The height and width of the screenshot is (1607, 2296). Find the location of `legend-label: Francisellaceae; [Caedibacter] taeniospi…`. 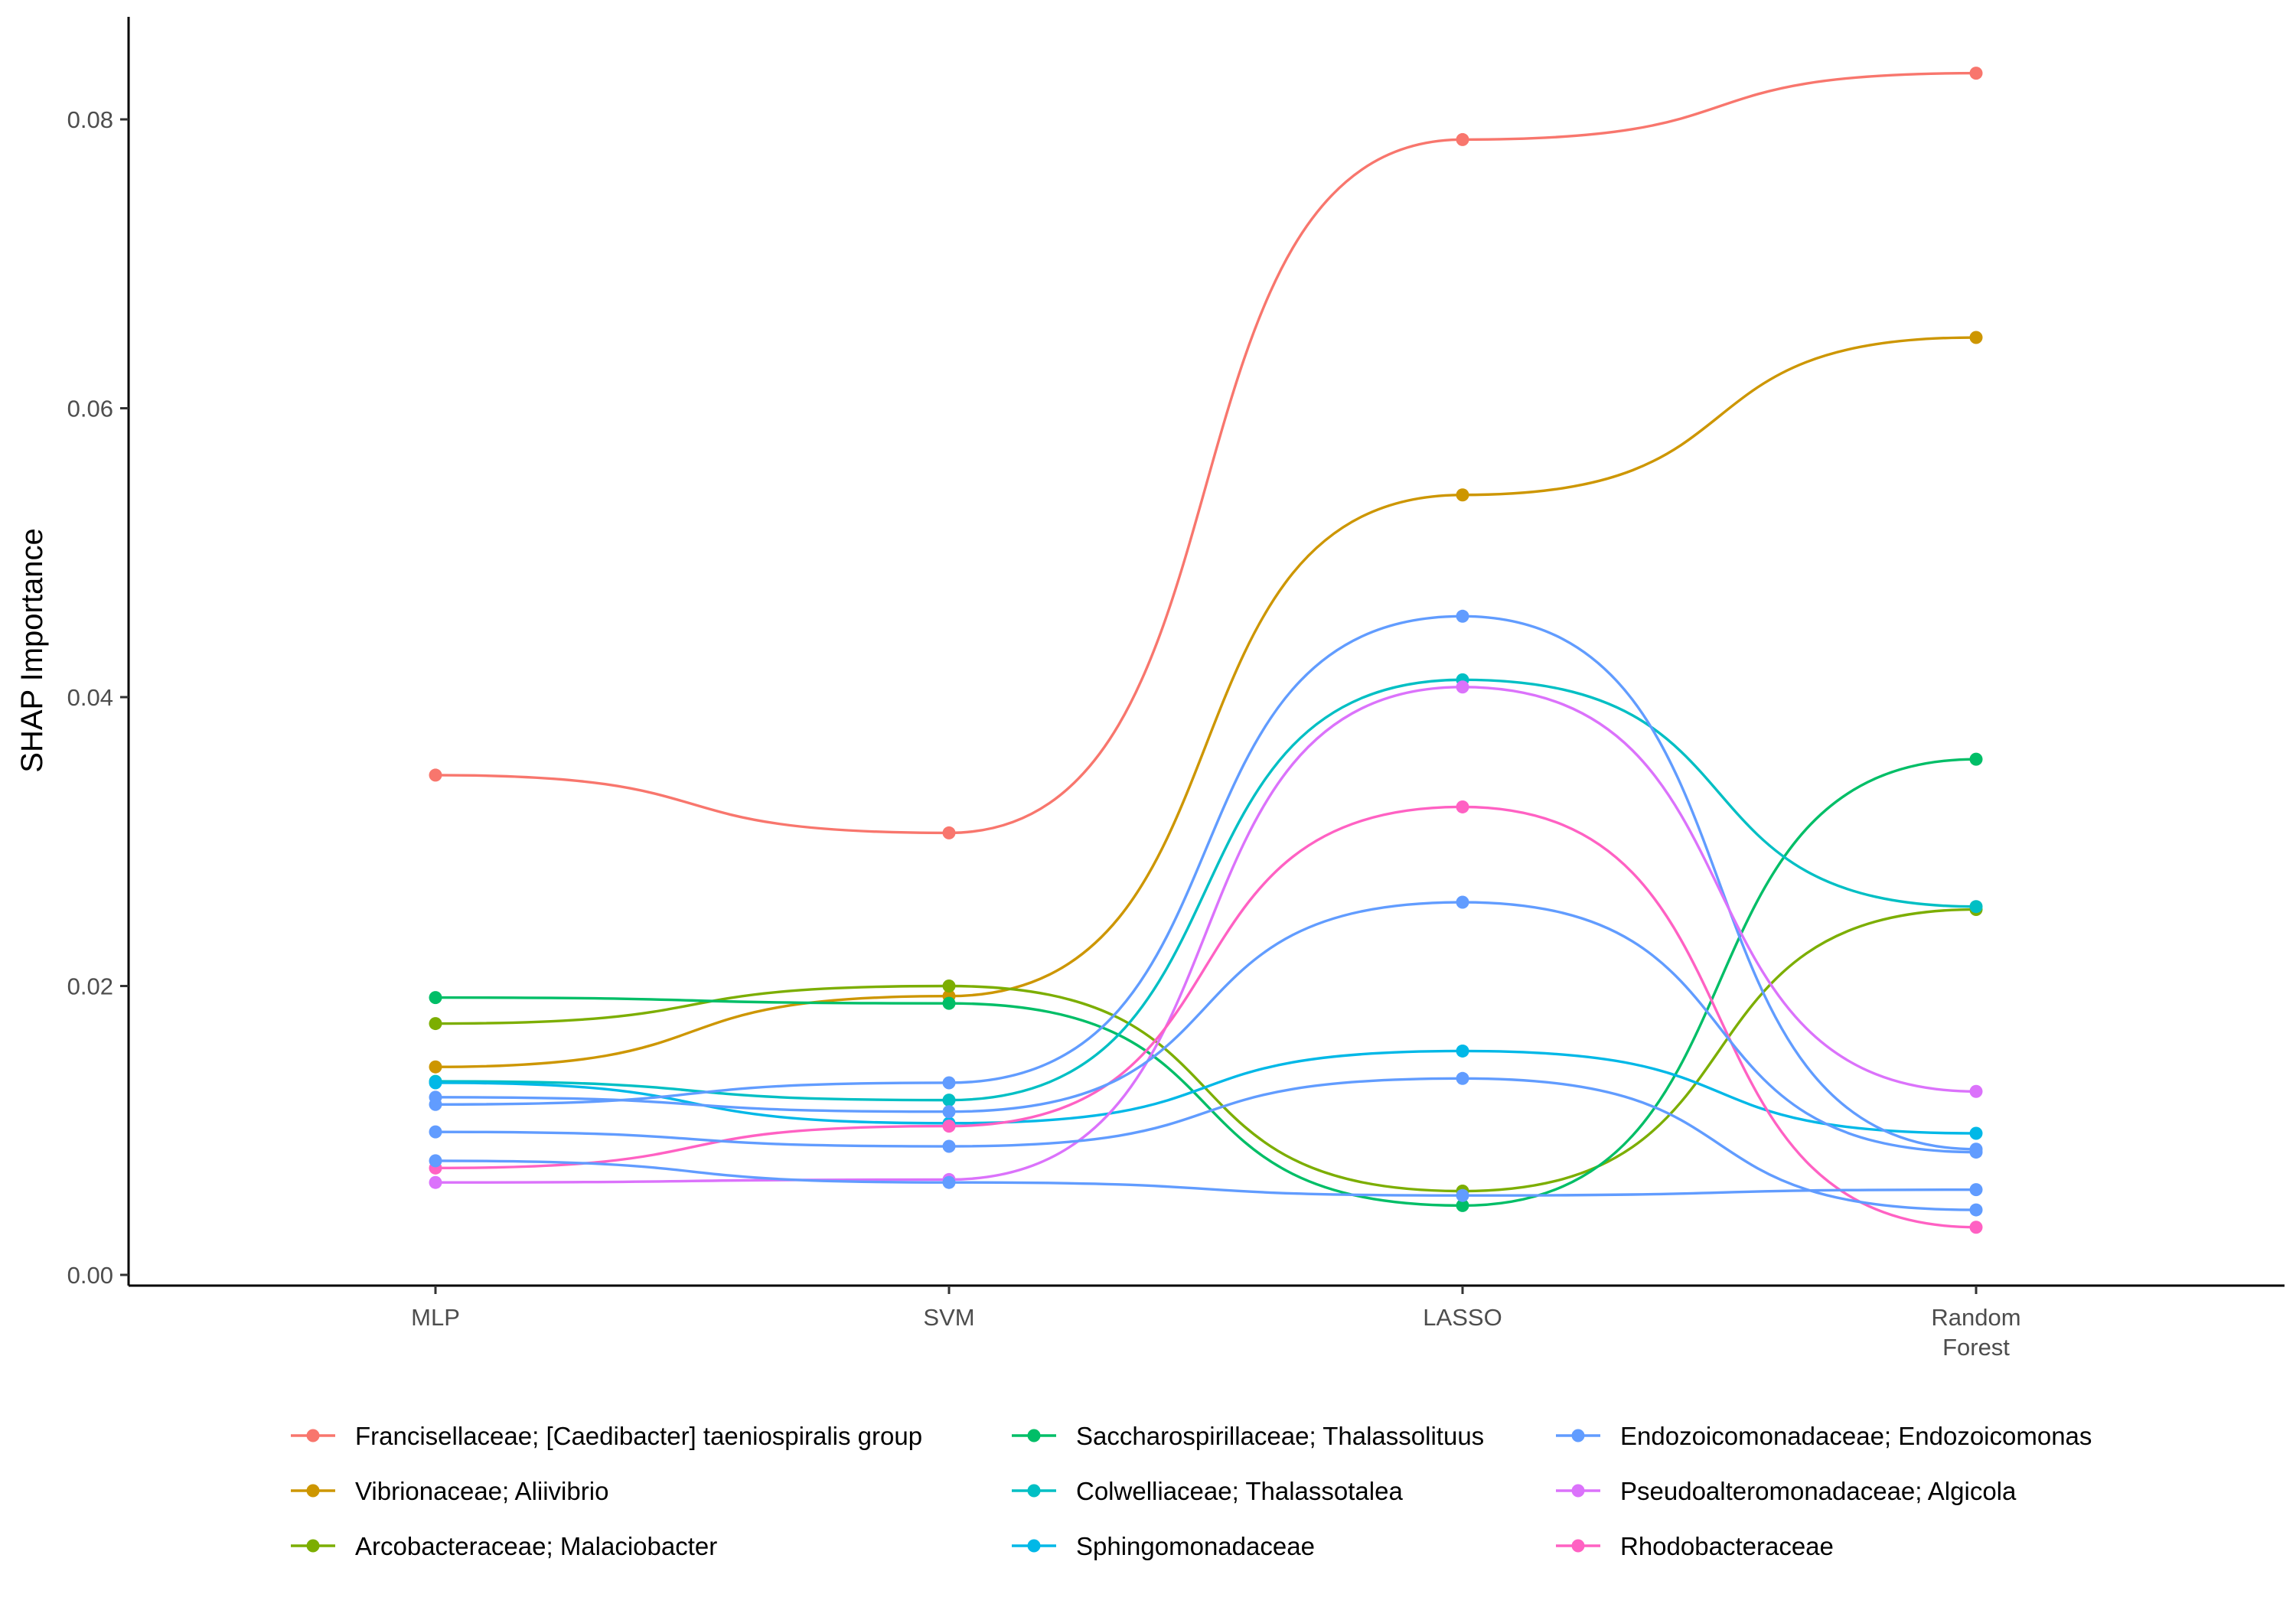

legend-label: Francisellaceae; [Caedibacter] taeniospi… is located at coordinates (638, 1436).